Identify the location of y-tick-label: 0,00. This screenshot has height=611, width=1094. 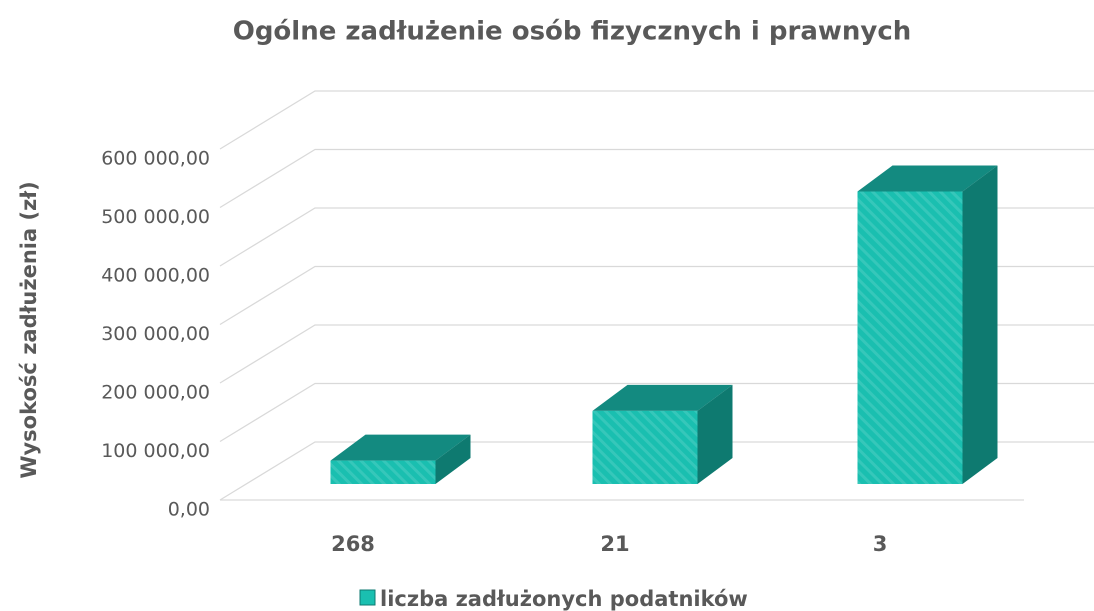
(189, 510).